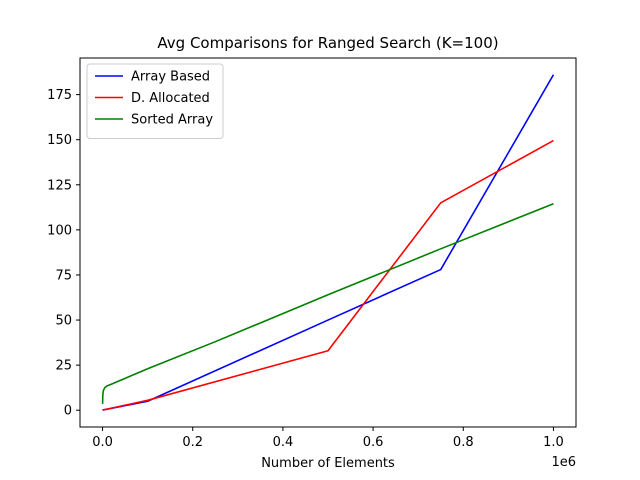 The height and width of the screenshot is (480, 640). Describe the element at coordinates (59, 140) in the screenshot. I see `y-tick-label: 150` at that location.